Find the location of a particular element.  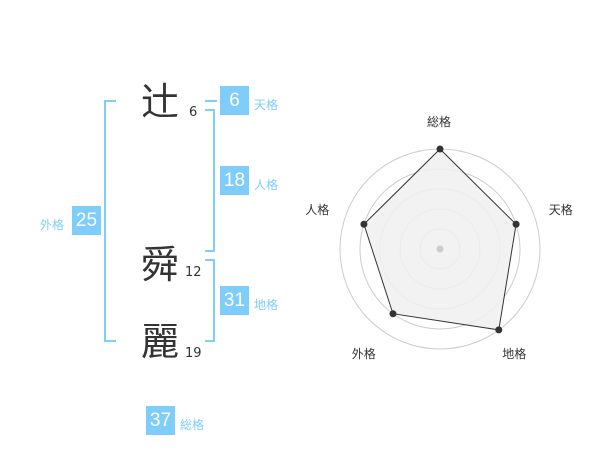

name-char-2: 舜 is located at coordinates (160, 265).